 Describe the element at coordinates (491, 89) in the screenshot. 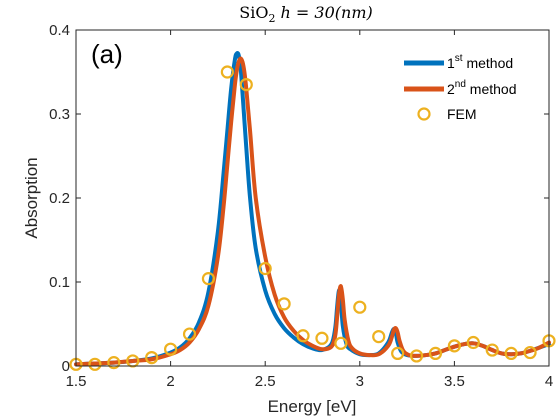

I see `legend-label-series2-post: method` at that location.